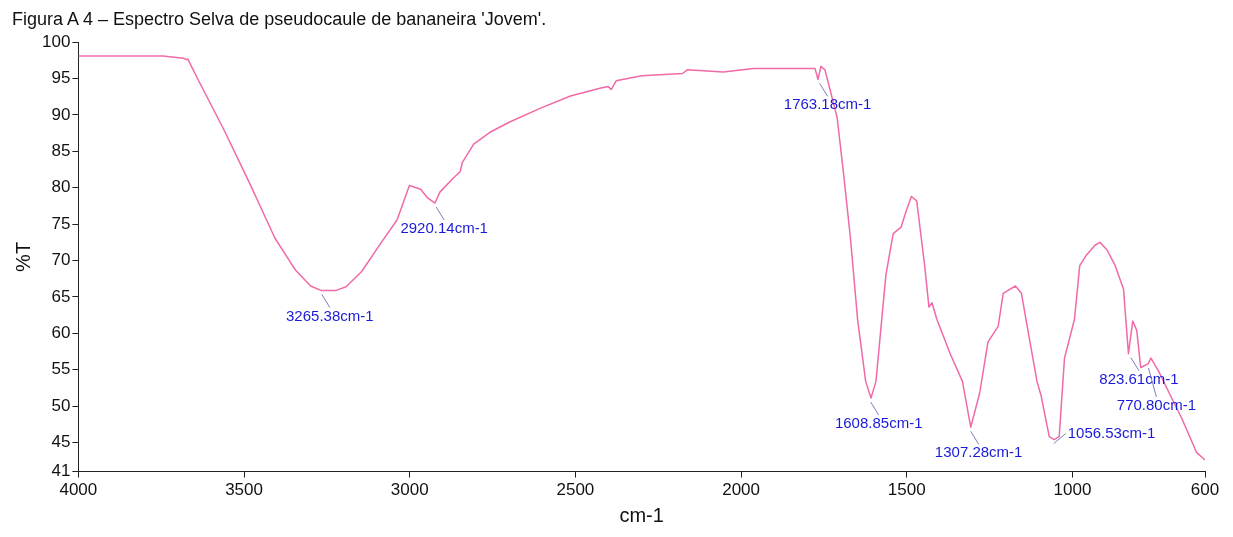  Describe the element at coordinates (61, 78) in the screenshot. I see `y-tick-label: 95` at that location.